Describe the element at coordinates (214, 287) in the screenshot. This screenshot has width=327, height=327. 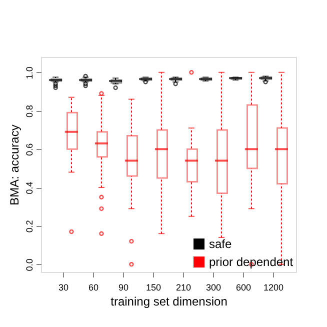
I see `x-tick-label: 300` at that location.